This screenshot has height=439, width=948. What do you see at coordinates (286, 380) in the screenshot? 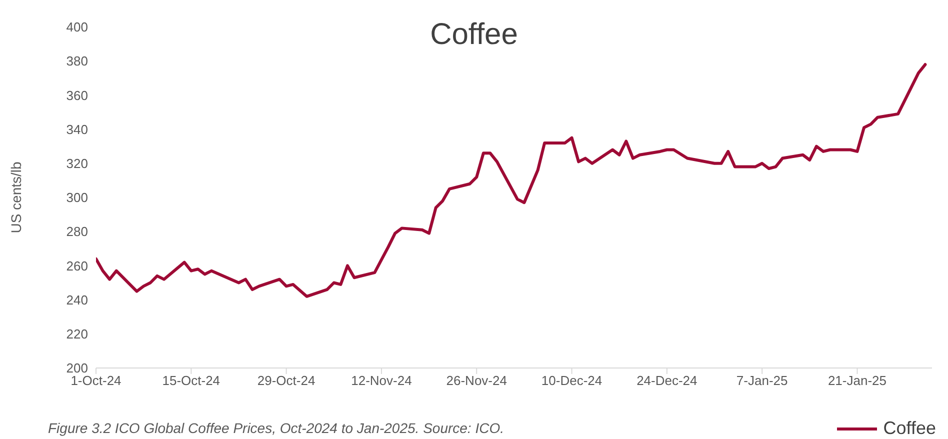
I see `x-tick-label: 29-Oct-24` at bounding box center [286, 380].